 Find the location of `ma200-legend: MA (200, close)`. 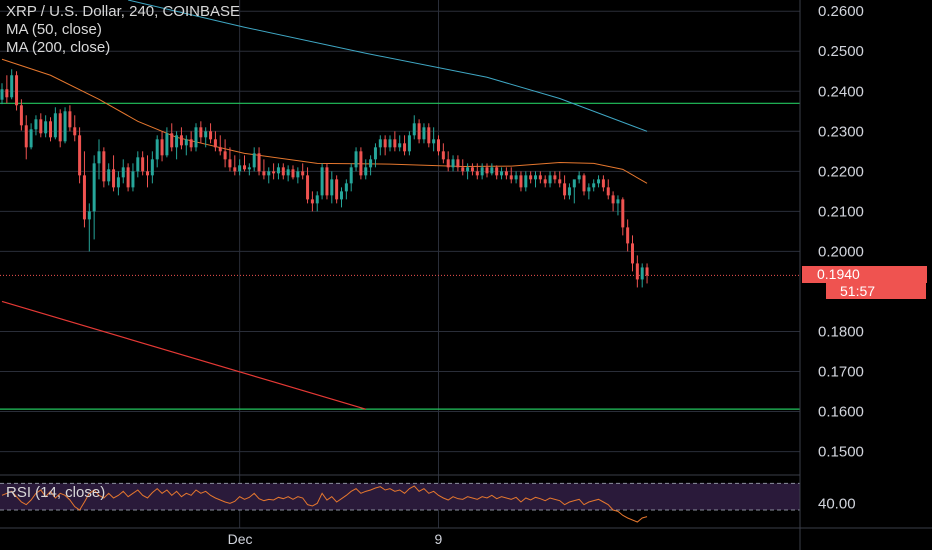

ma200-legend: MA (200, close) is located at coordinates (58, 47).